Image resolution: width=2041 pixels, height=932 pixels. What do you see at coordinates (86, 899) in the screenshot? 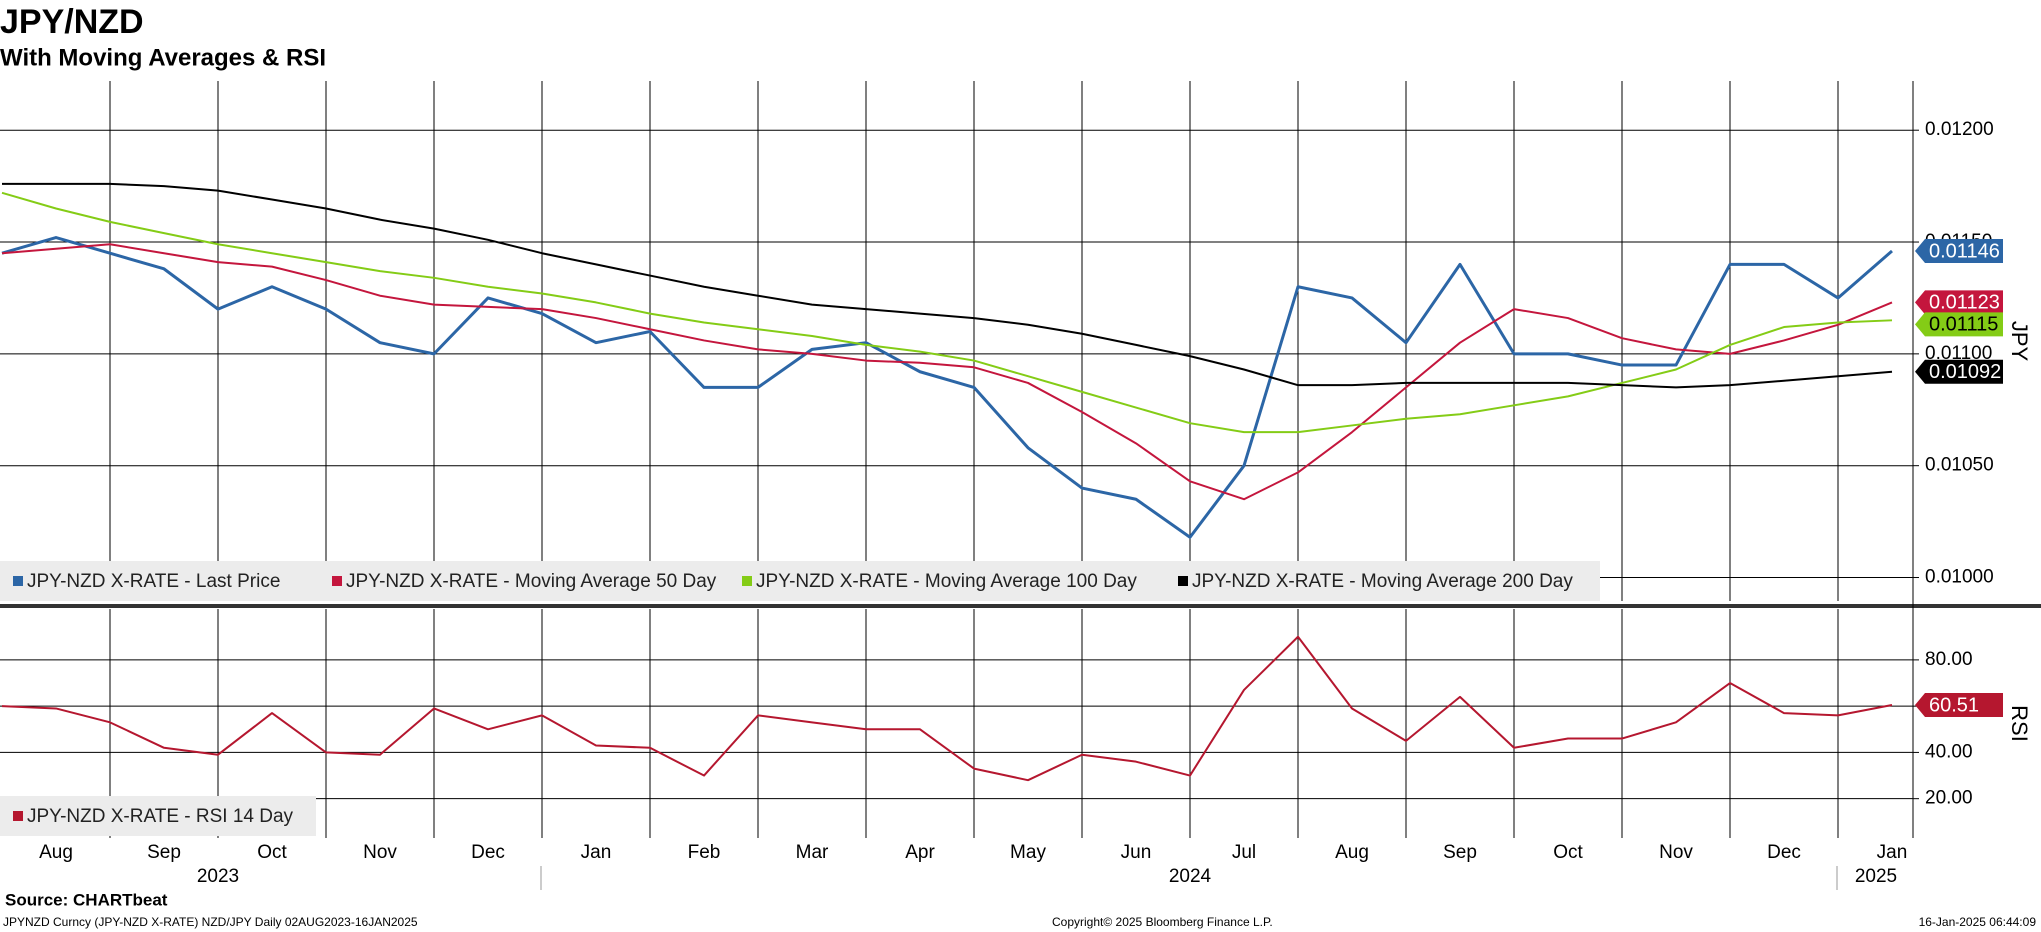
I see `source: Source: CHARTbeat` at bounding box center [86, 899].